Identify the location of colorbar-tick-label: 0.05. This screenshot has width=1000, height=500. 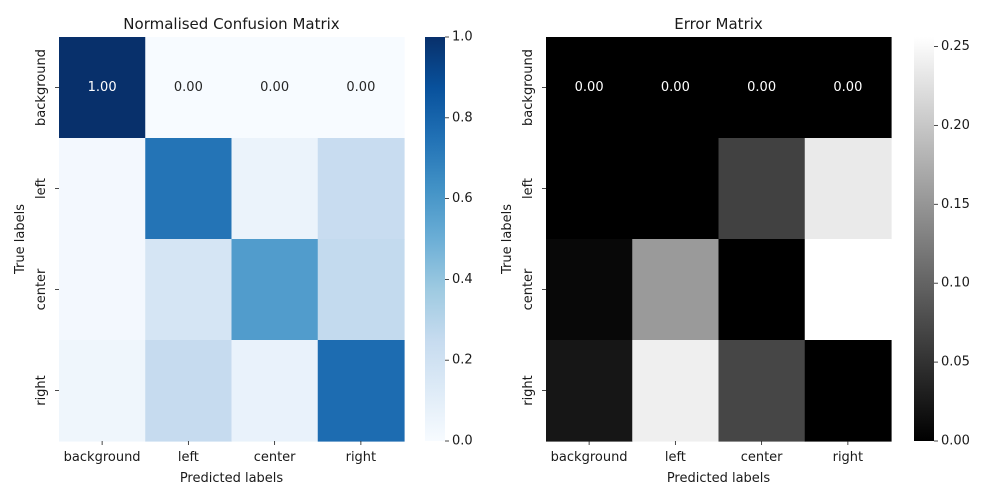
(955, 362).